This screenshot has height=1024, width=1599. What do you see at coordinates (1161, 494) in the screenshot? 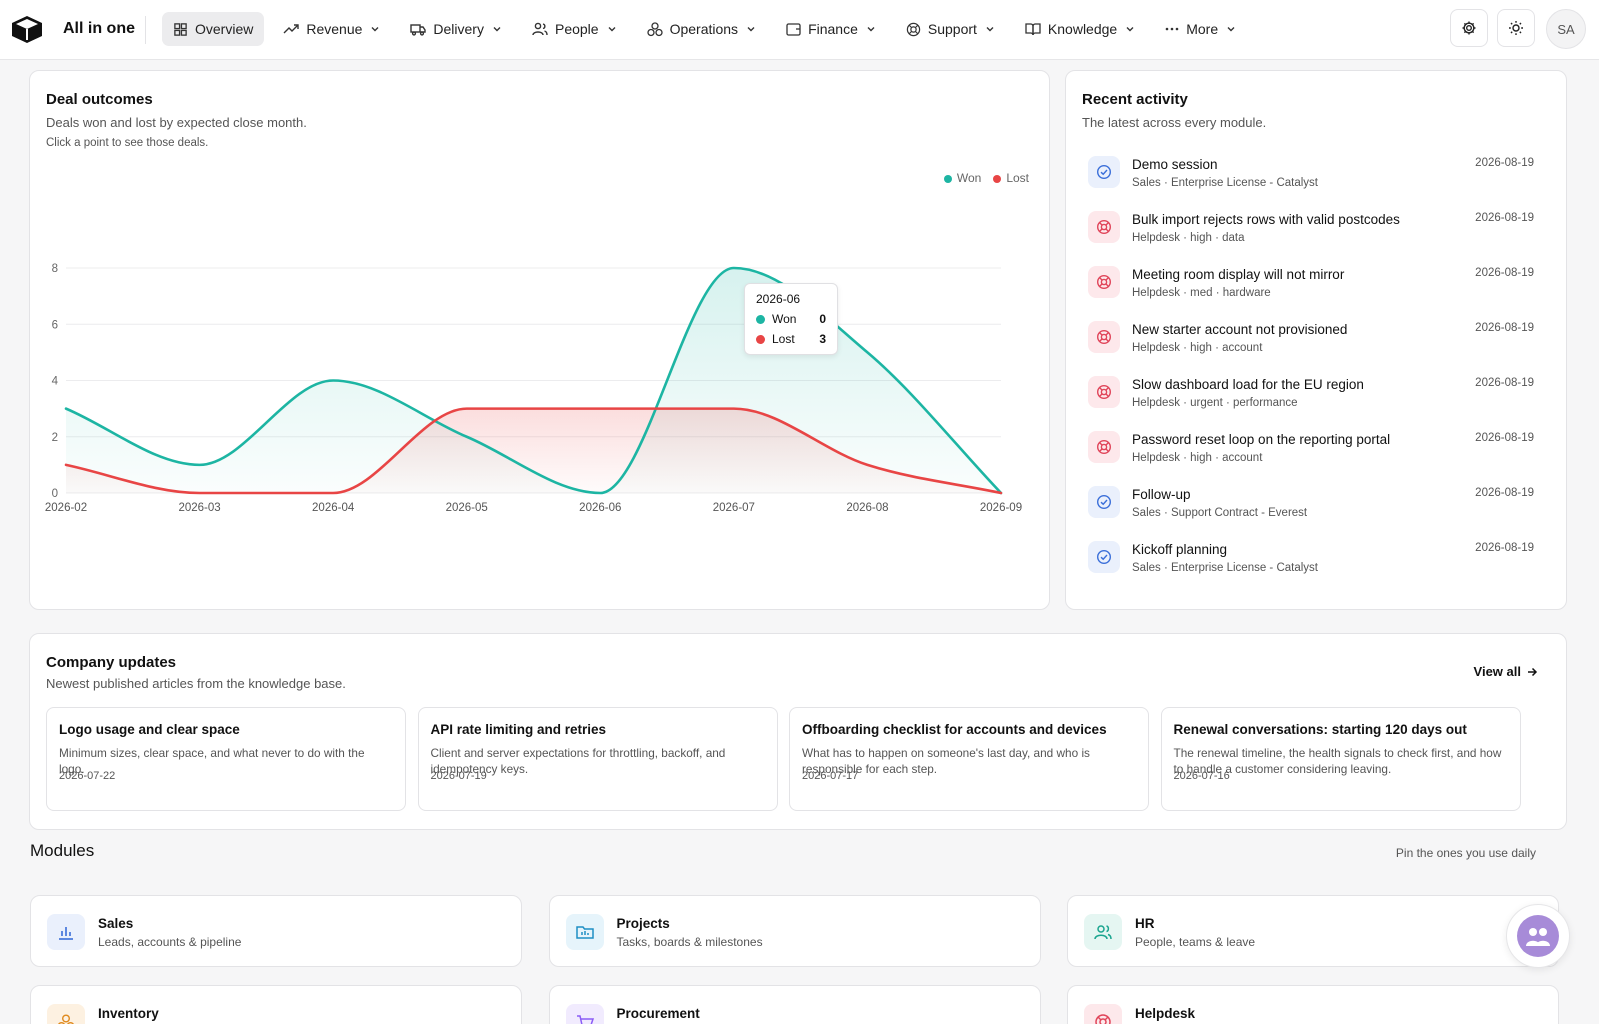
I see `activity-title: Follow-up` at bounding box center [1161, 494].